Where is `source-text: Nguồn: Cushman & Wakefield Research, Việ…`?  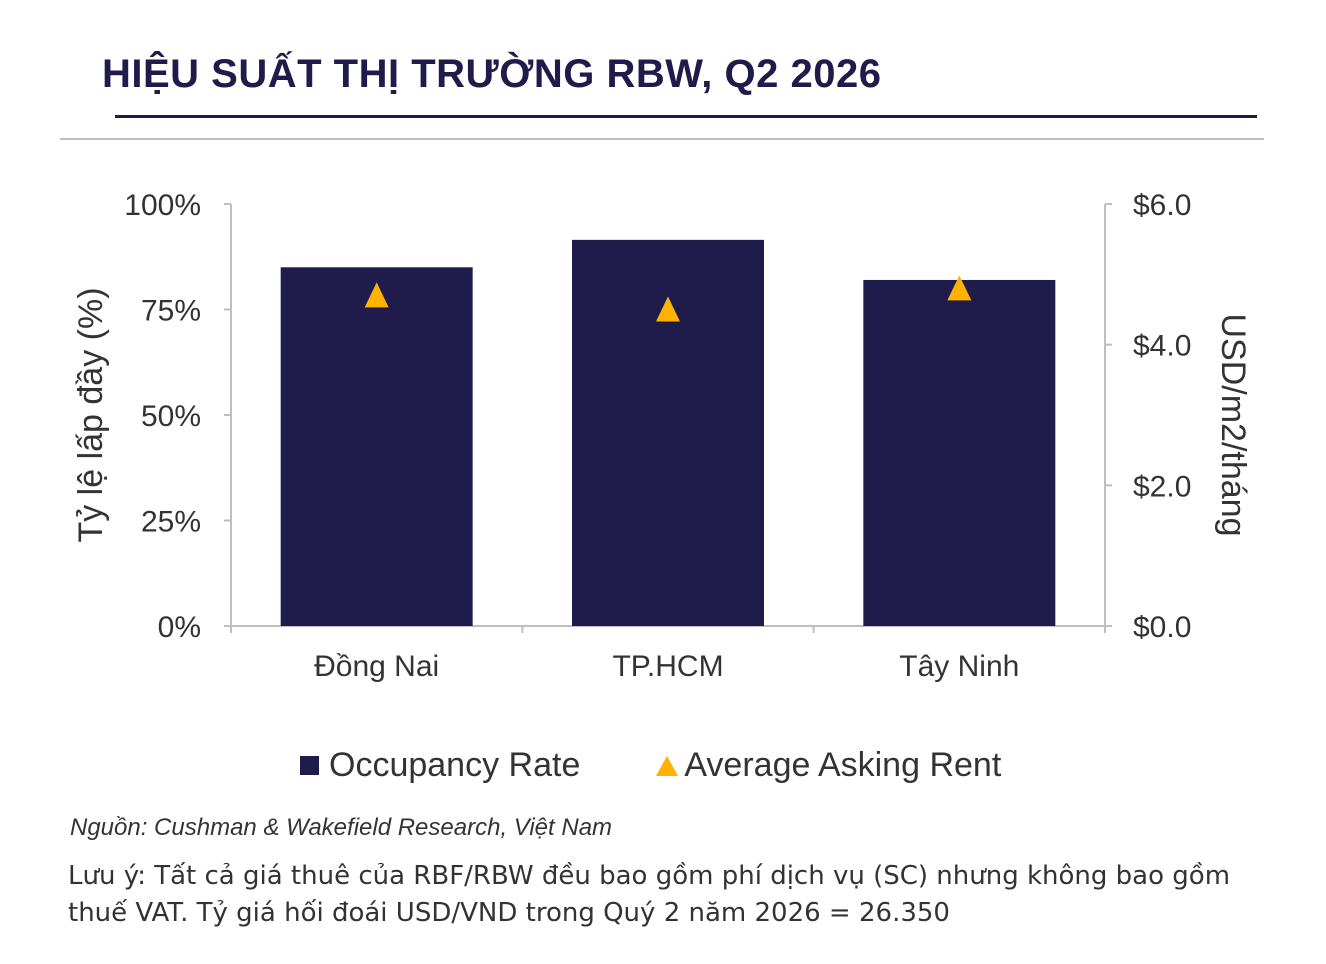 source-text: Nguồn: Cushman & Wakefield Research, Việ… is located at coordinates (341, 827).